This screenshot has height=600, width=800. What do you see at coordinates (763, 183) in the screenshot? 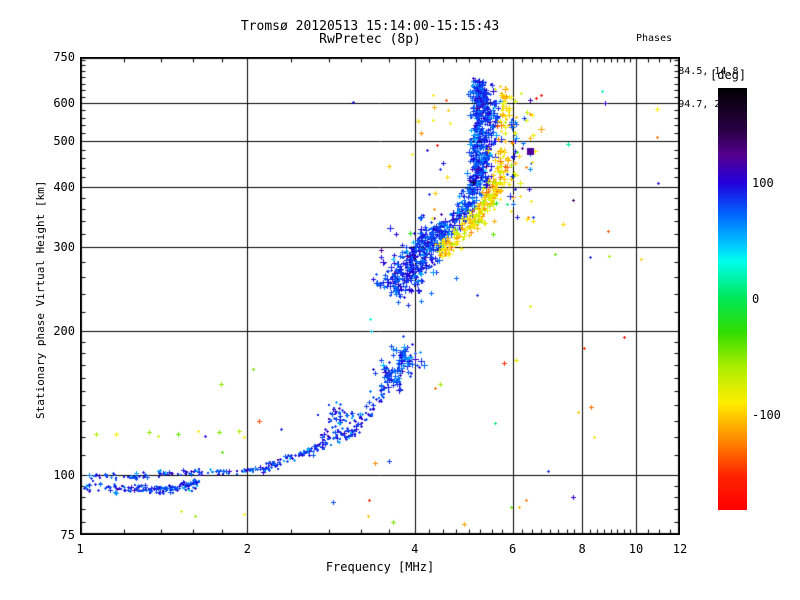
I see `colorbar-tick-label: 100` at bounding box center [763, 183].